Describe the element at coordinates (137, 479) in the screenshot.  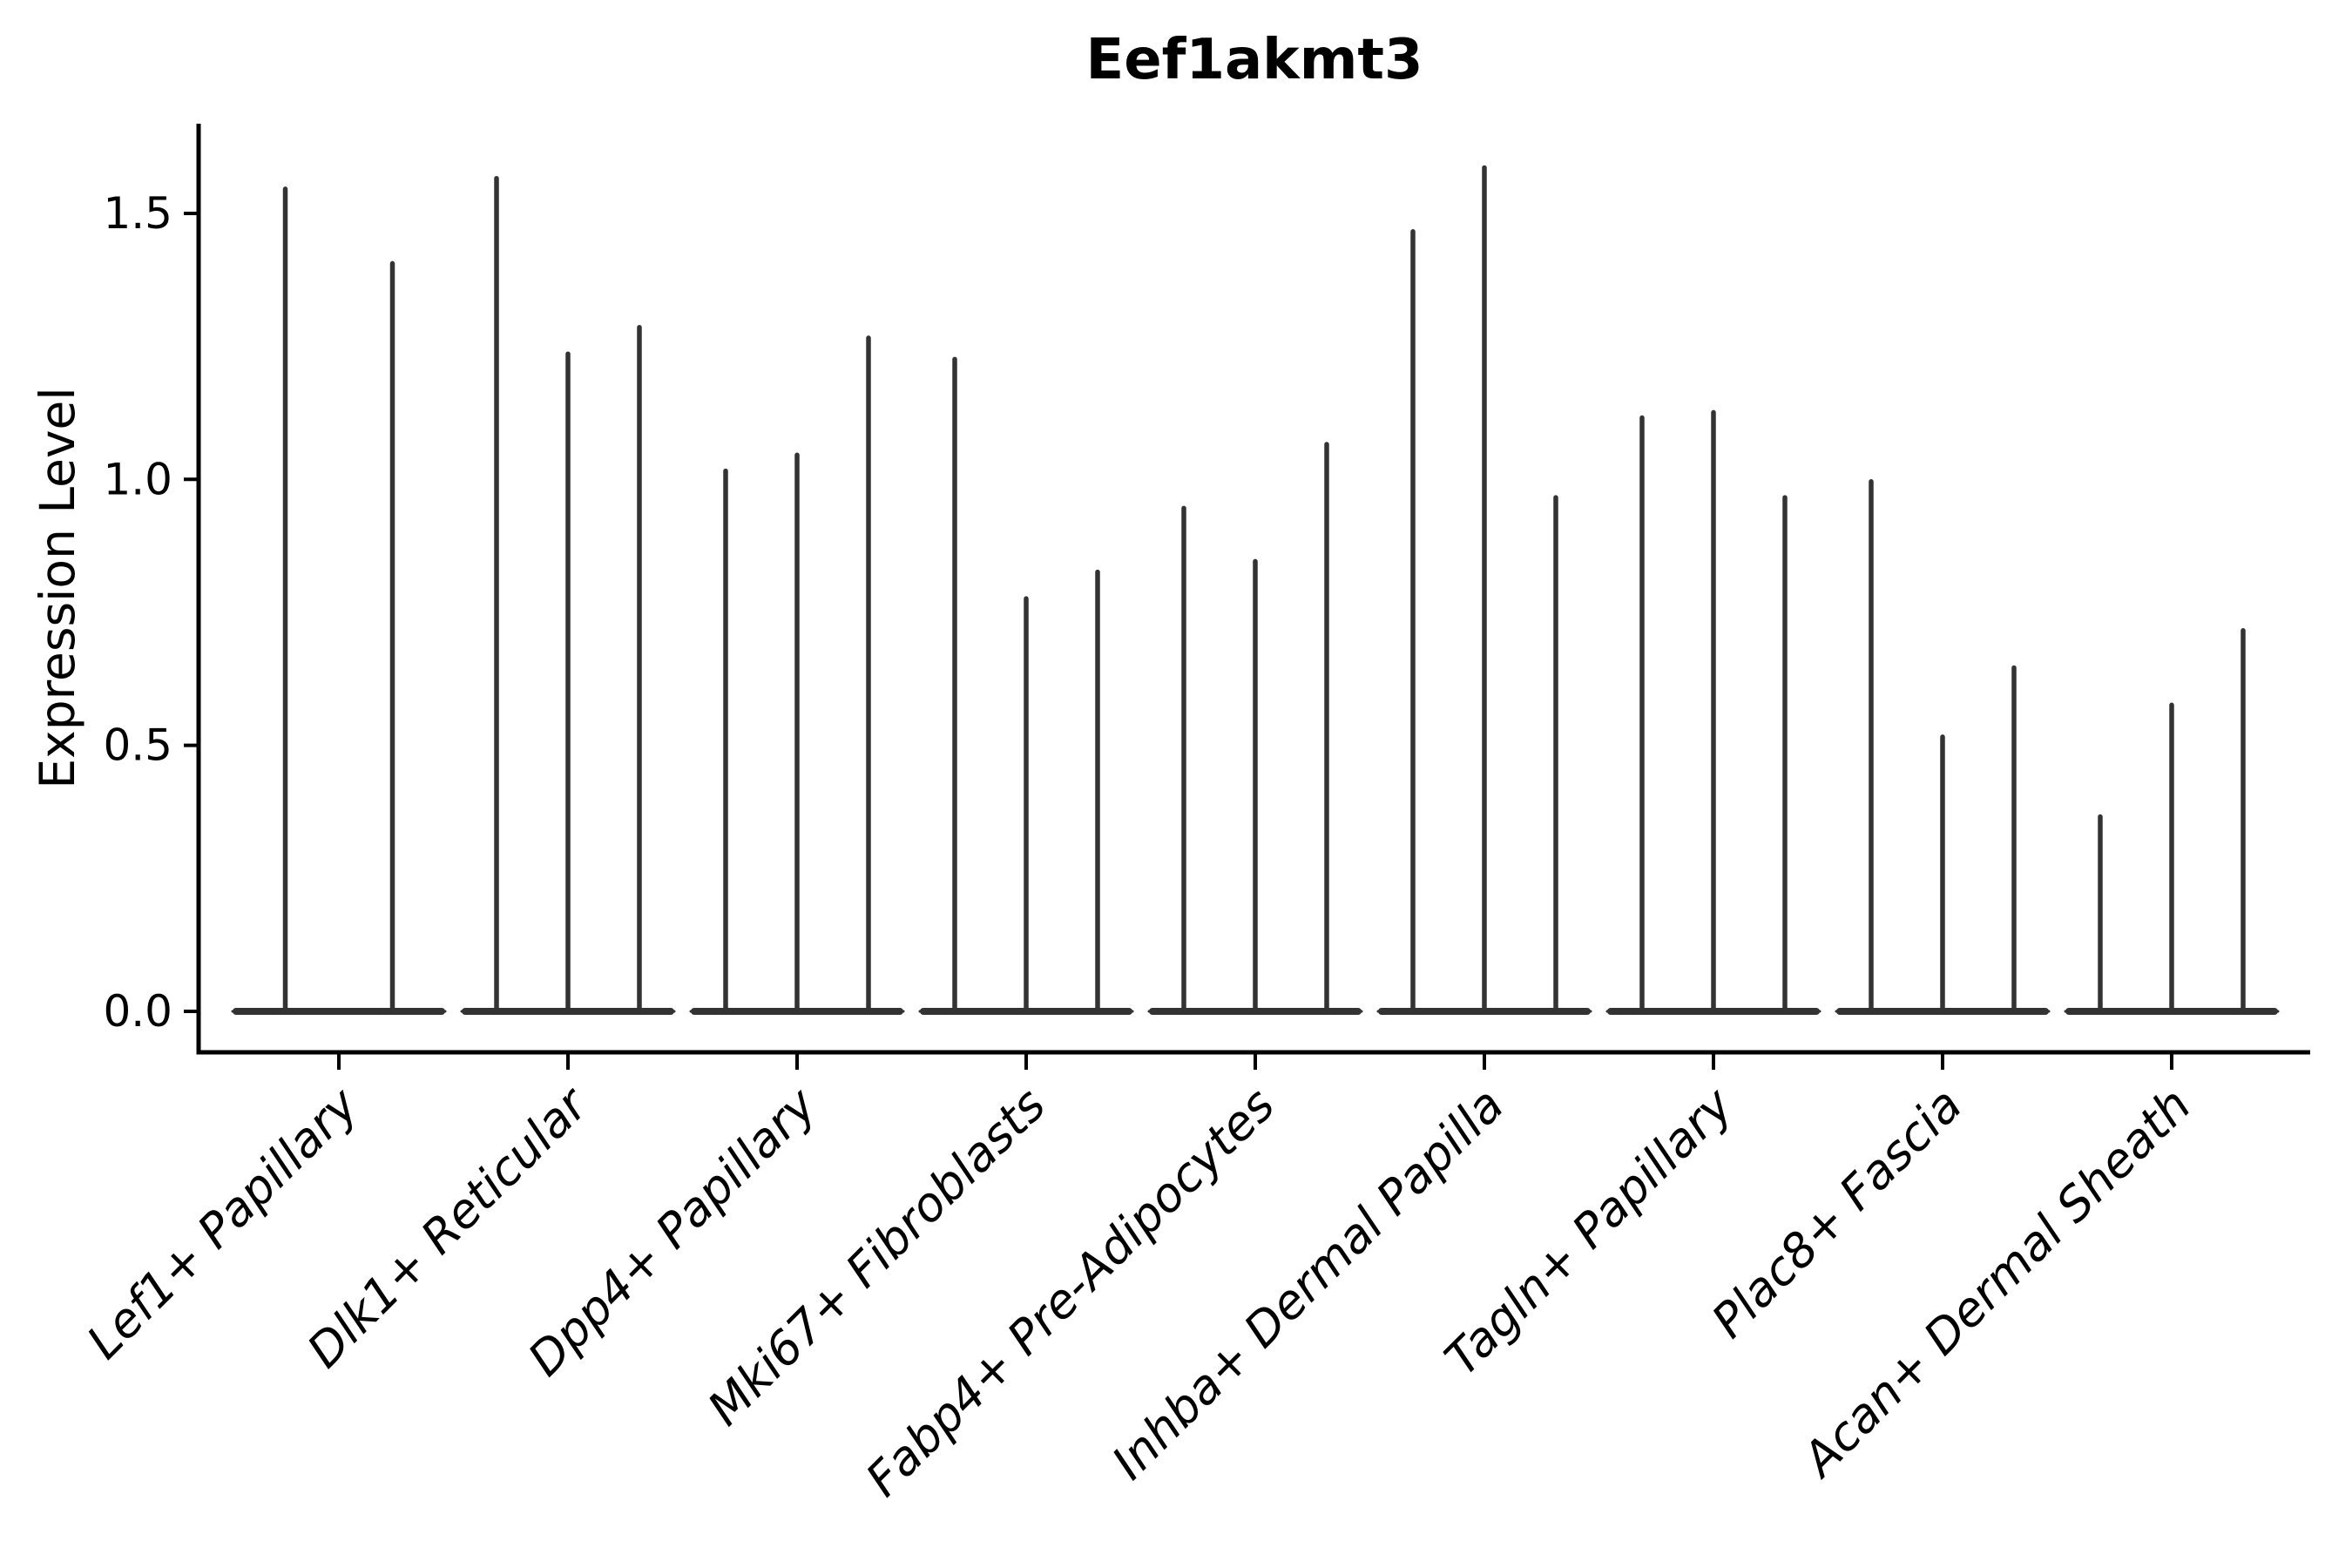
I see `y-tick-label: 1.0` at that location.